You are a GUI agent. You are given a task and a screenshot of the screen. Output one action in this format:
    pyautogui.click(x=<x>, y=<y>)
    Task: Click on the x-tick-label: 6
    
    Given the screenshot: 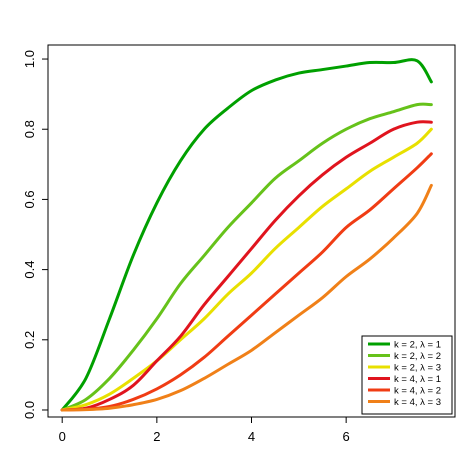 What is the action you would take?
    pyautogui.click(x=346, y=436)
    